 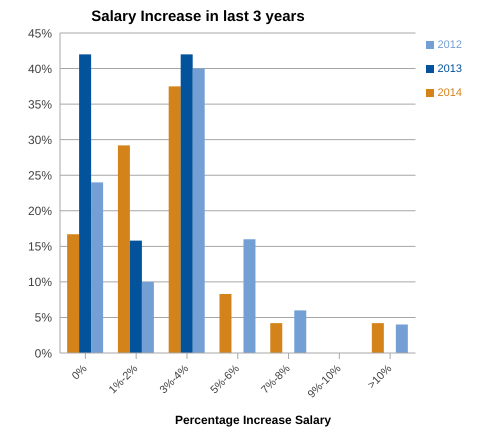 What do you see at coordinates (43, 353) in the screenshot?
I see `y-tick-label: 0%` at bounding box center [43, 353].